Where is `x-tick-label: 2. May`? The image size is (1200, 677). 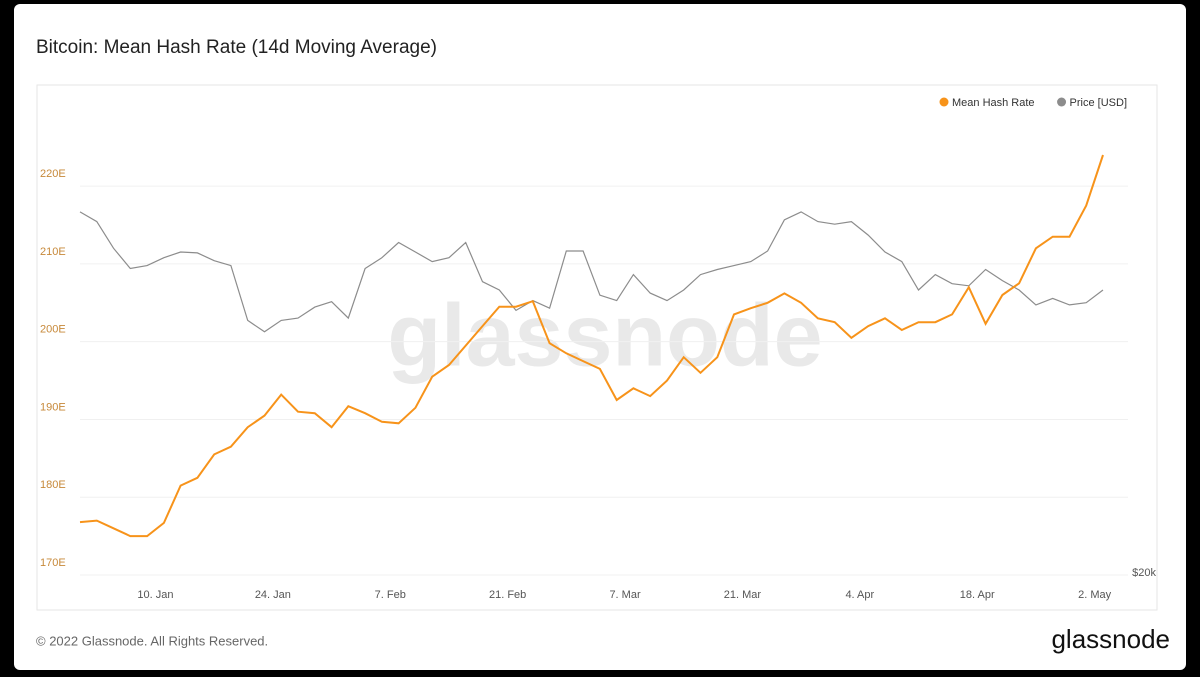
x-tick-label: 2. May is located at coordinates (1095, 595).